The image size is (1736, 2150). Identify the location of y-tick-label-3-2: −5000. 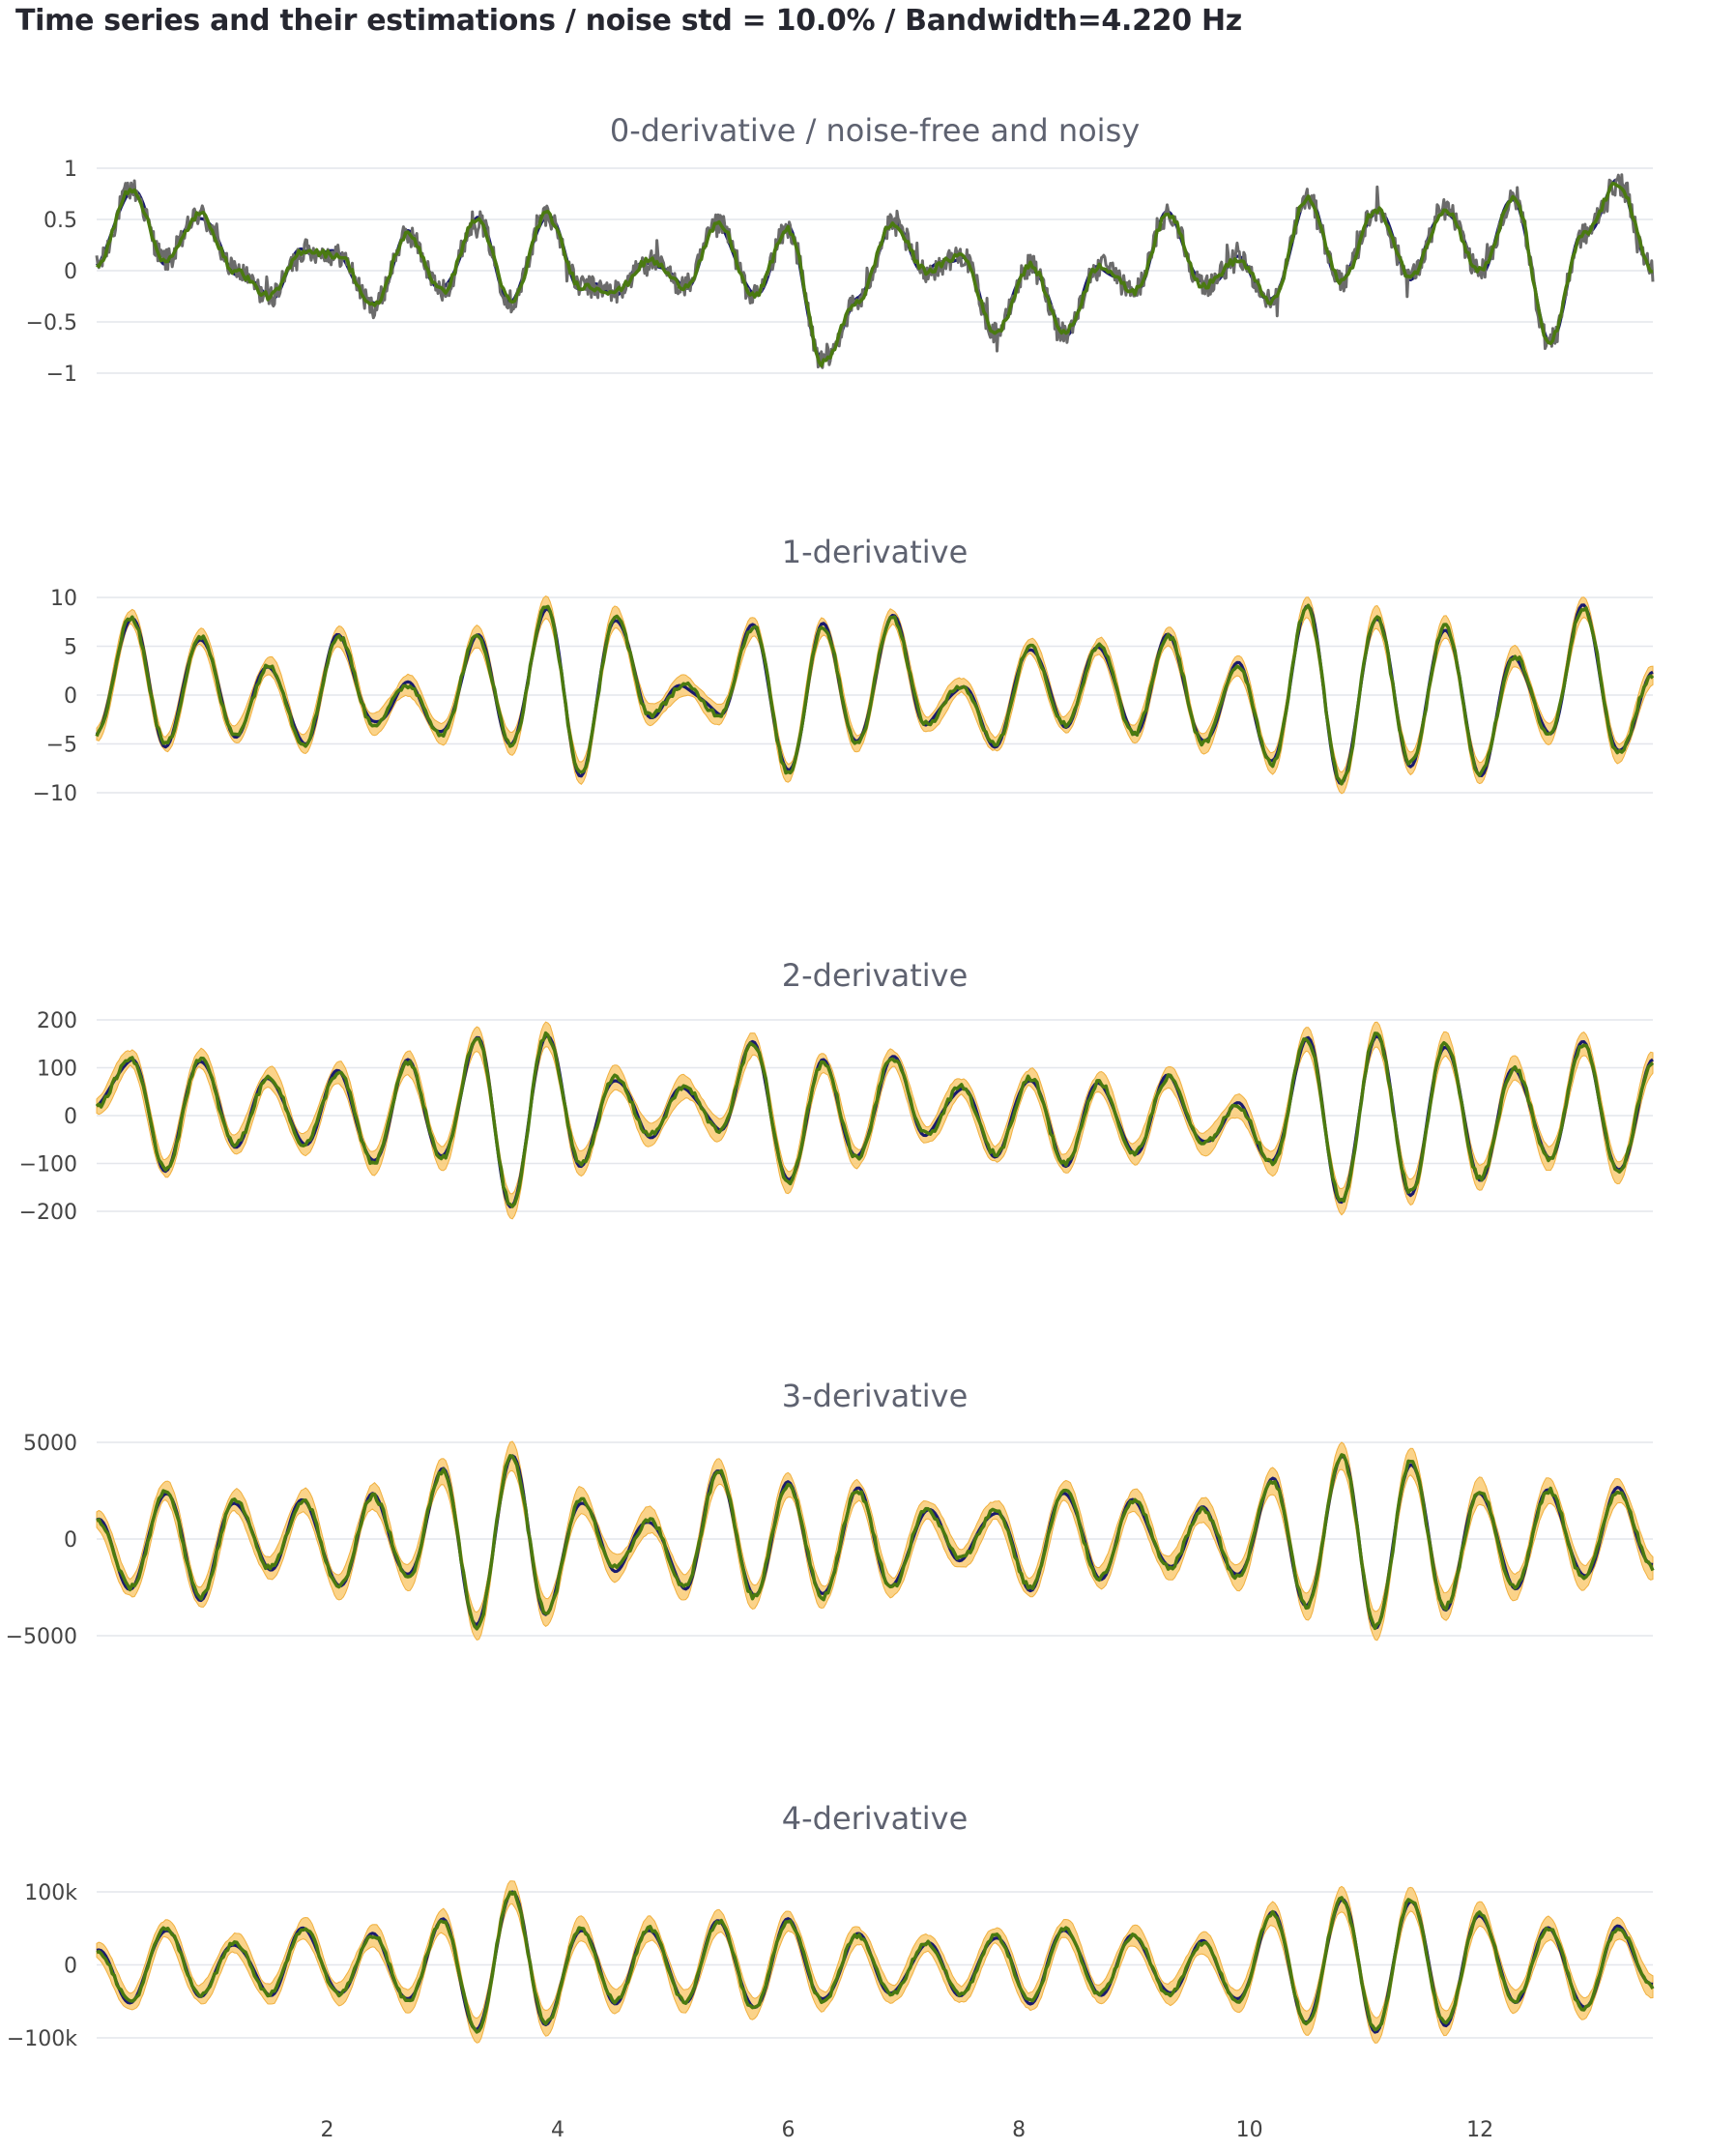
(41, 1637).